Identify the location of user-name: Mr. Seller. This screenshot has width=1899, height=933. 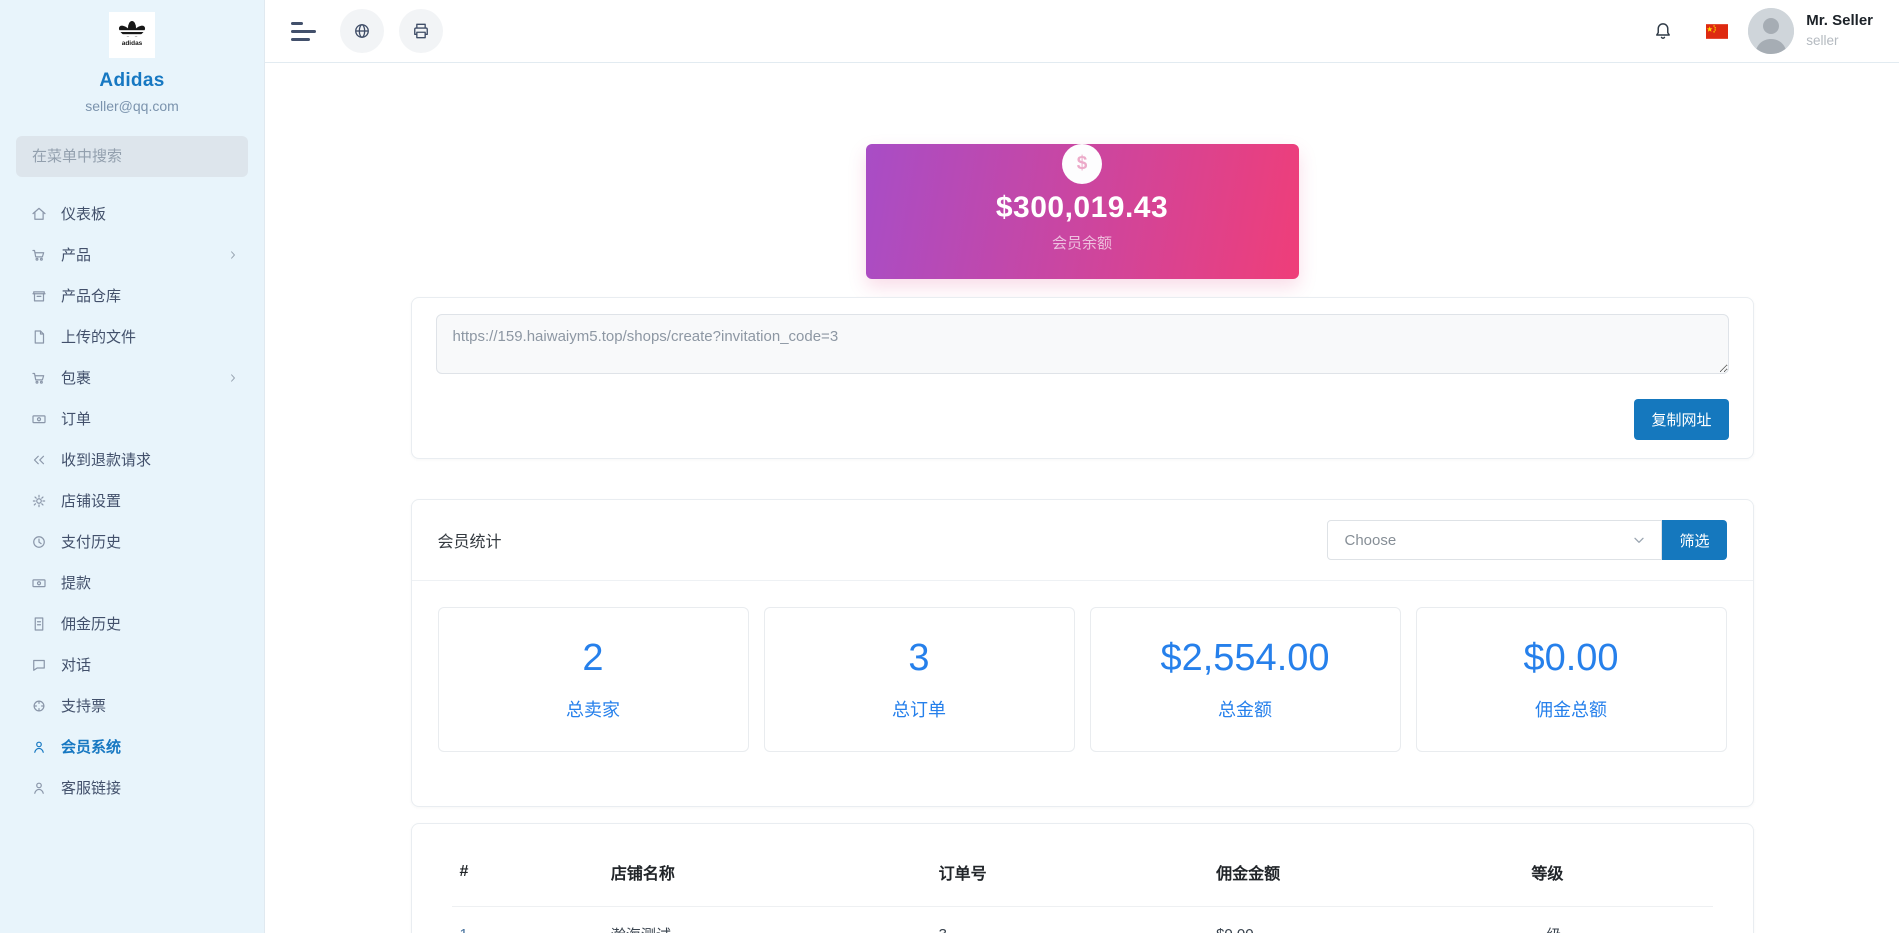
(1839, 21).